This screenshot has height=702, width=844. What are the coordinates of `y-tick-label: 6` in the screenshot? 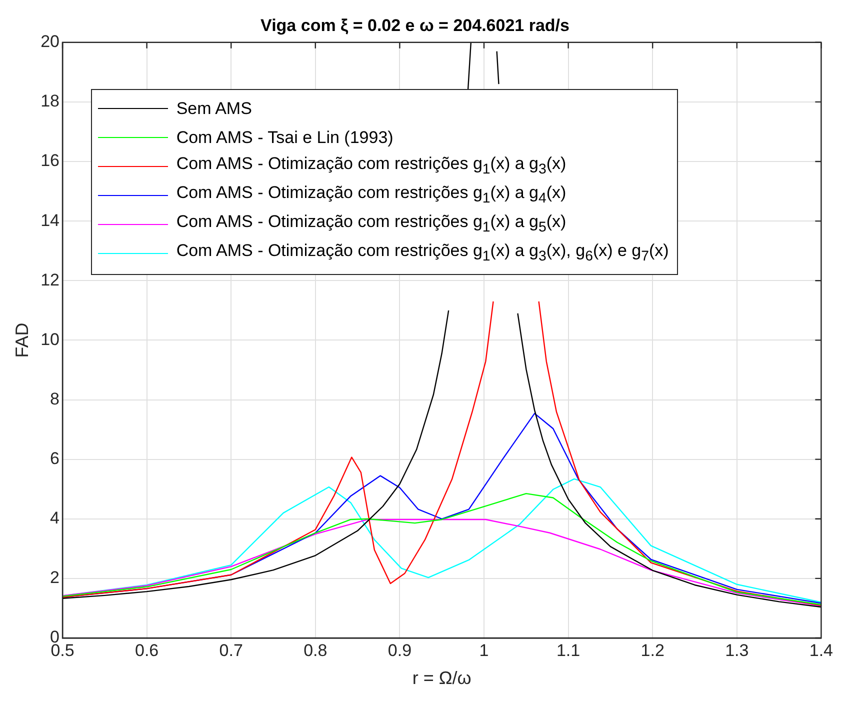 It's located at (55, 458).